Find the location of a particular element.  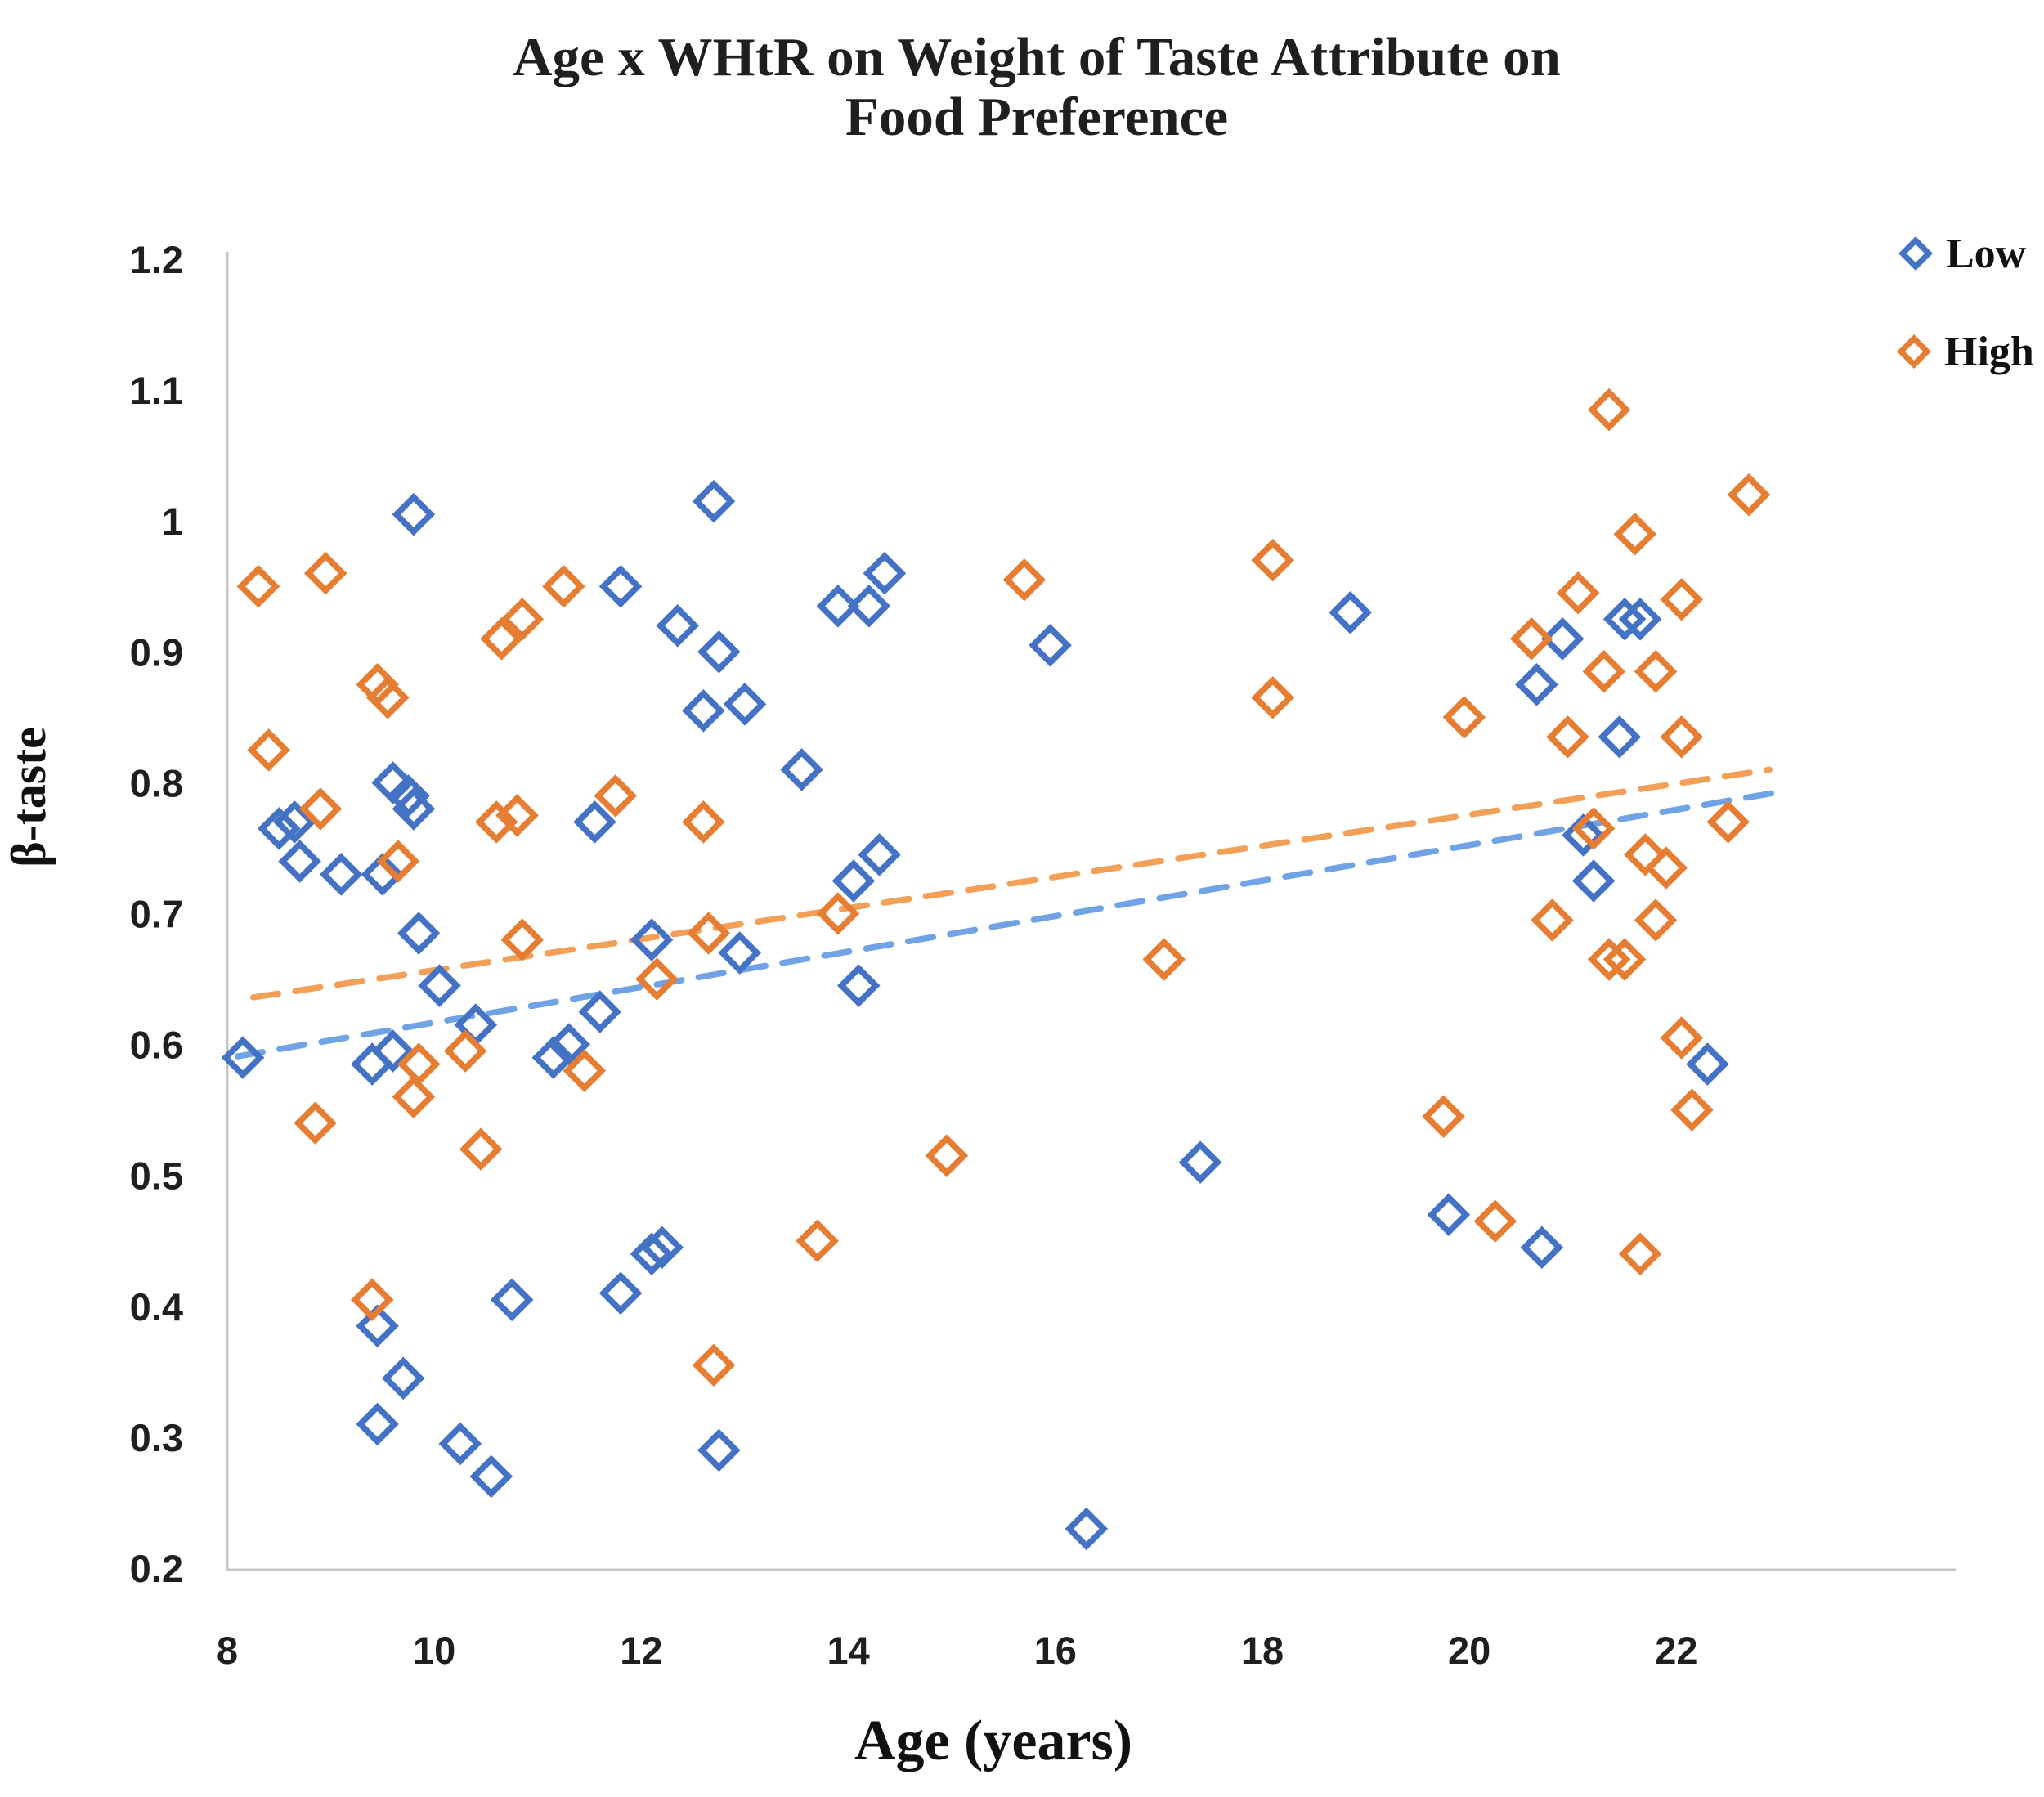

legend-high-label: High is located at coordinates (1989, 352).